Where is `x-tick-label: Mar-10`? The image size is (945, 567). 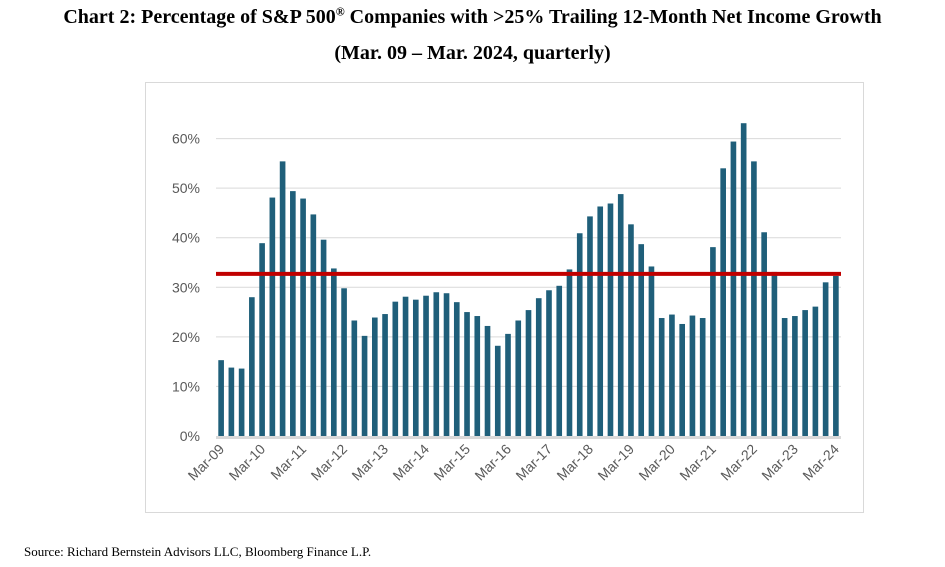 x-tick-label: Mar-10 is located at coordinates (247, 462).